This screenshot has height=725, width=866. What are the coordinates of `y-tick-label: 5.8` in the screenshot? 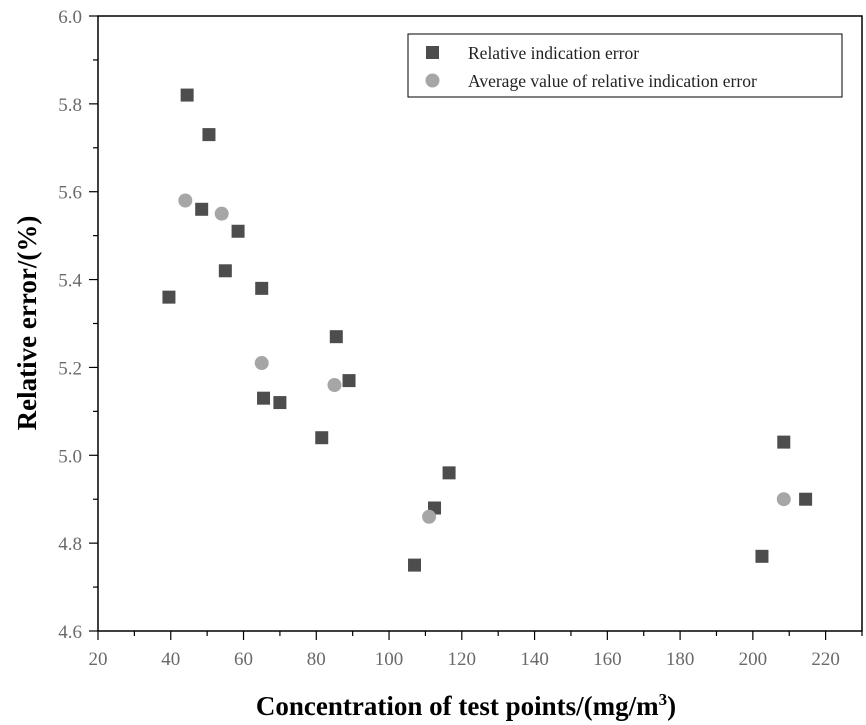 It's located at (70, 105).